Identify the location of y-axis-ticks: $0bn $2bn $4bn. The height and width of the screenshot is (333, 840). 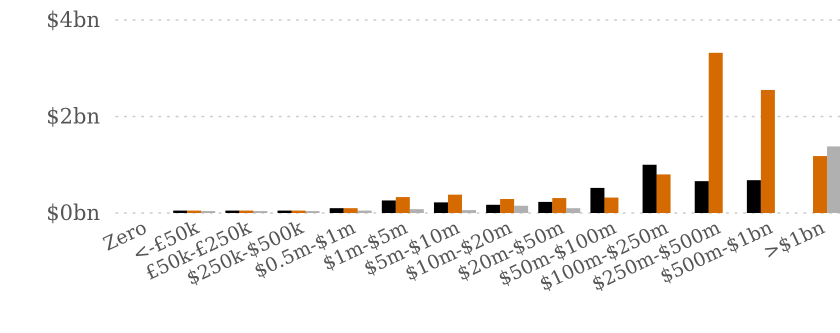
(73, 116).